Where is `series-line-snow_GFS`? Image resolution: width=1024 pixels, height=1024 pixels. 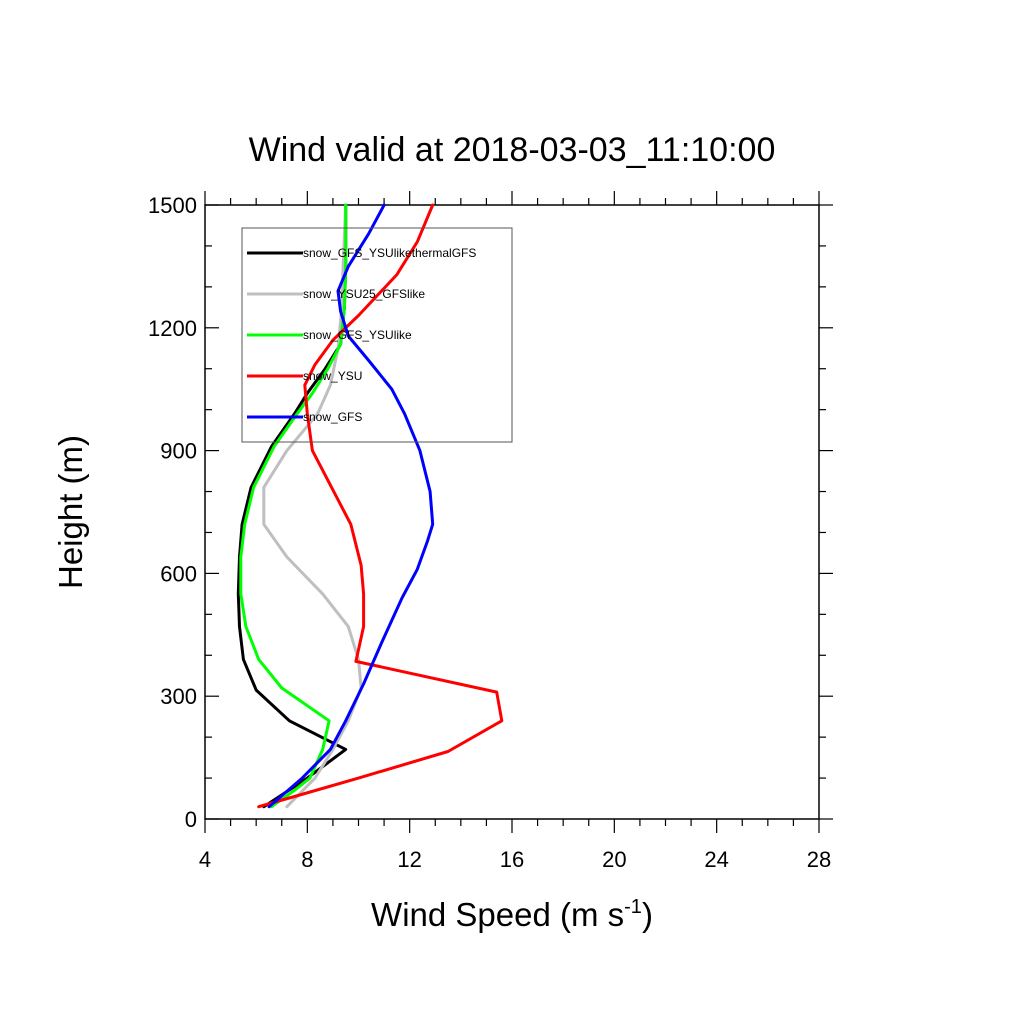 series-line-snow_GFS is located at coordinates (351, 506).